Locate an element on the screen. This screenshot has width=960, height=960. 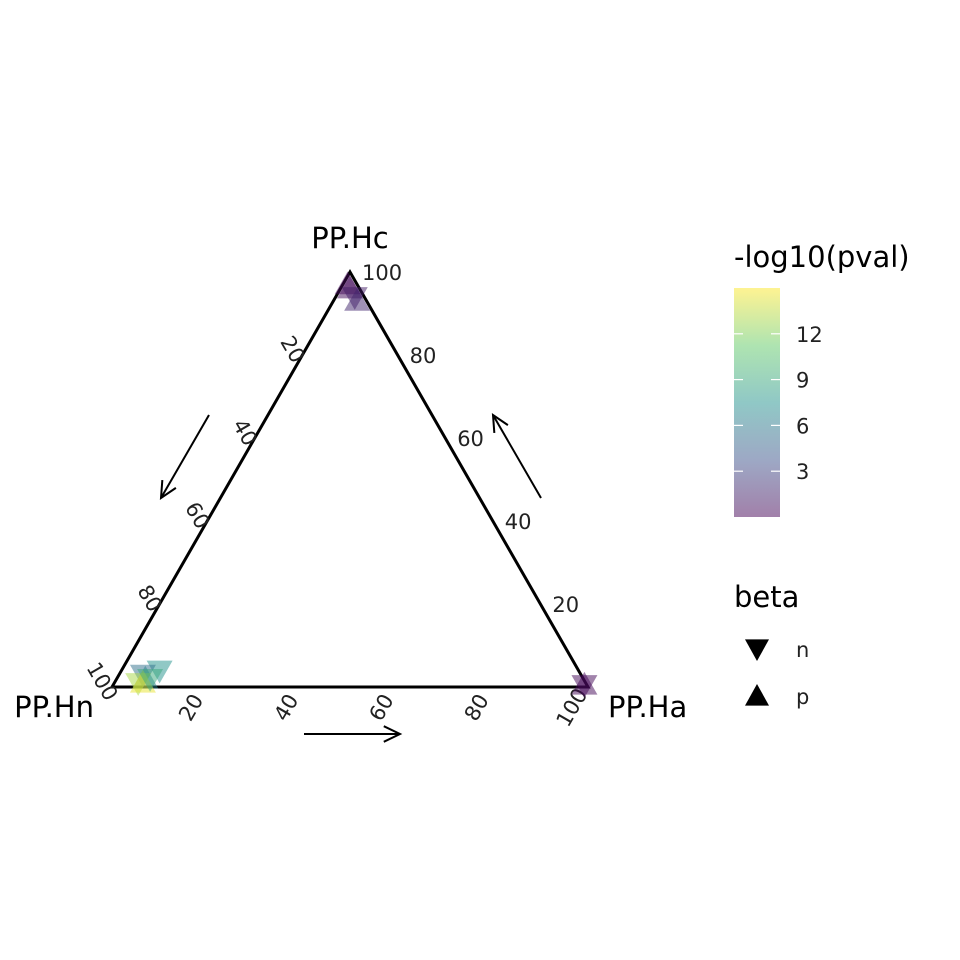
legend: -log10(pval) 3 6 9 12 beta np is located at coordinates (822, 474).